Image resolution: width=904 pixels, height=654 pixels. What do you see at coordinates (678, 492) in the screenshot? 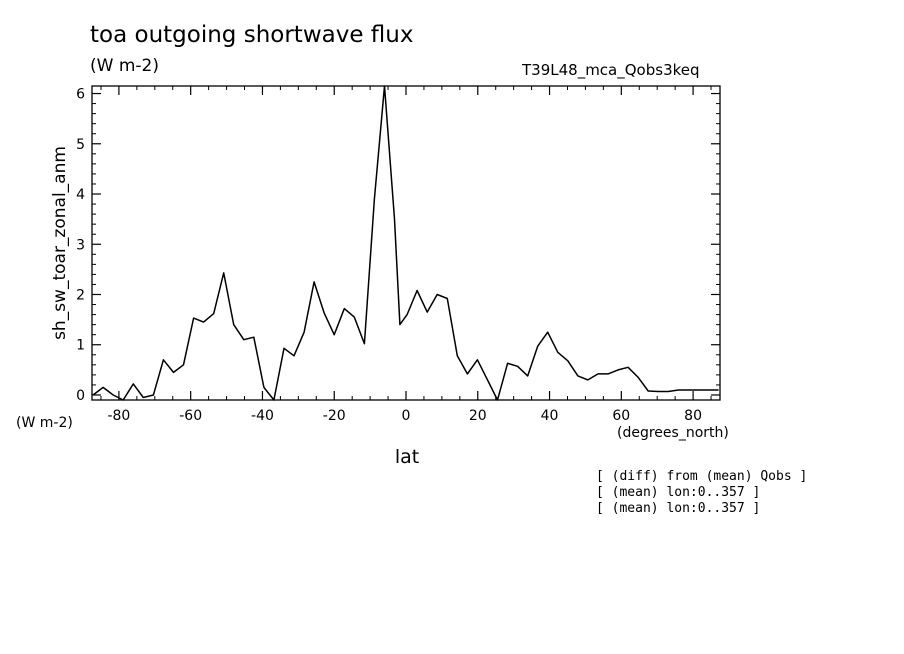
I see `annotation-lon-mean-1: [ (mean) lon:0..357 ]` at bounding box center [678, 492].